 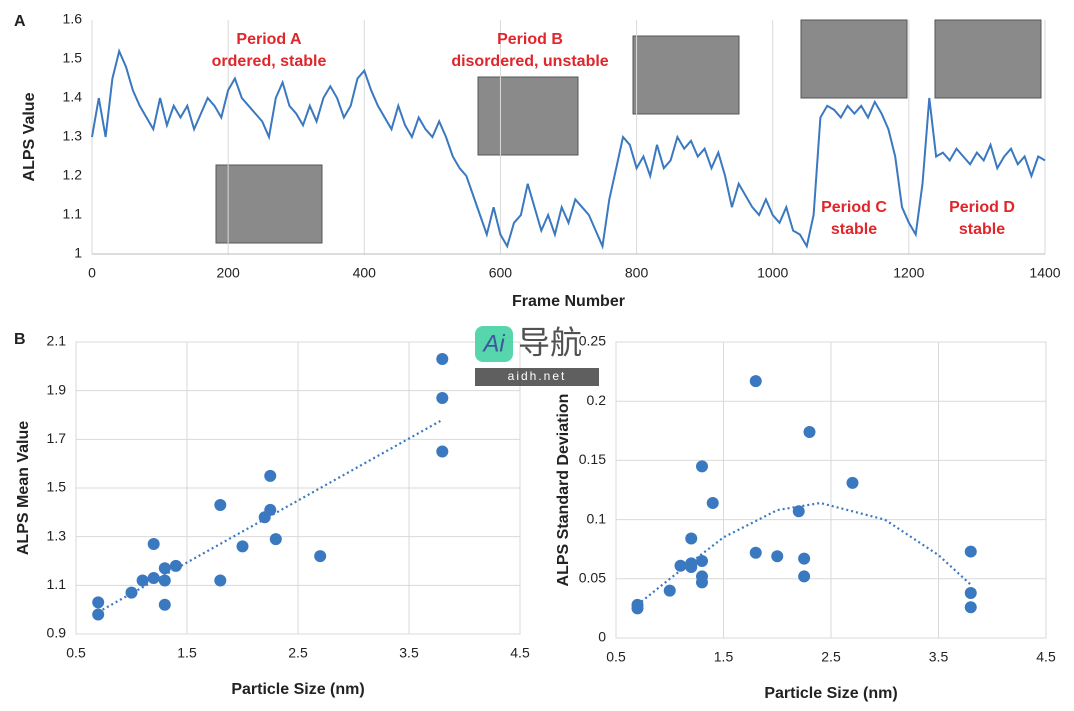 What do you see at coordinates (592, 341) in the screenshot?
I see `y-tick-label: 0.25` at bounding box center [592, 341].